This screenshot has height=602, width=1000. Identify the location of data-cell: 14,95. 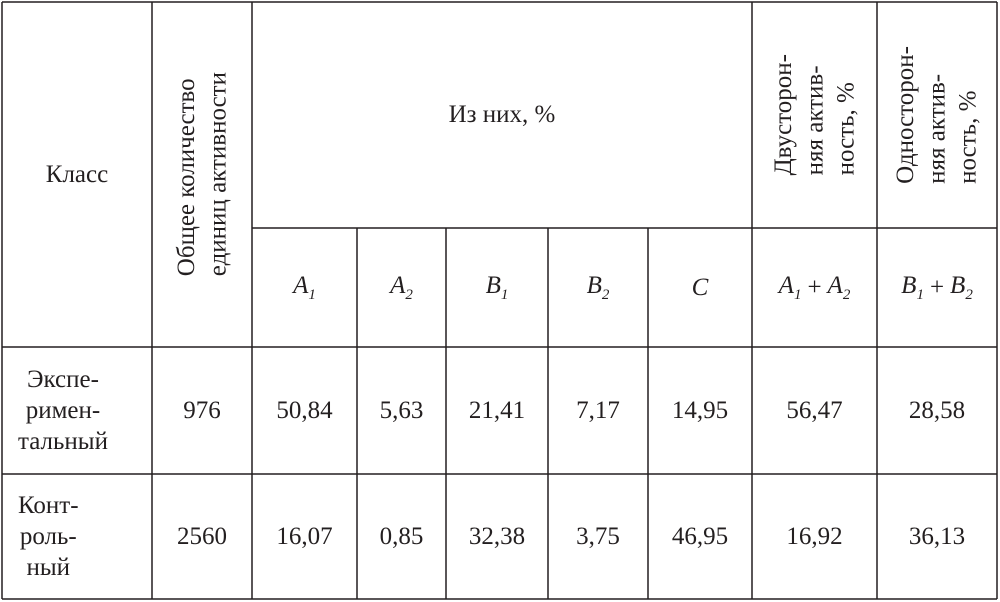
(700, 410).